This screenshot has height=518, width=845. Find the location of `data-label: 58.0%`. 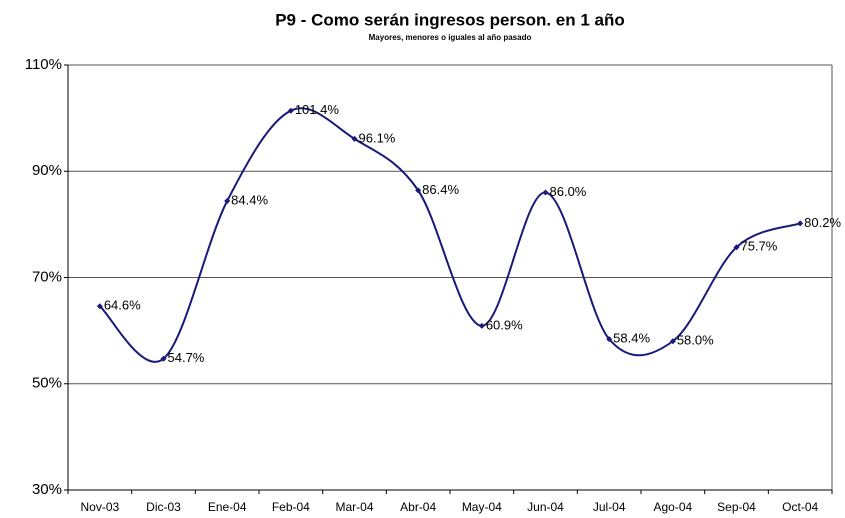

data-label: 58.0% is located at coordinates (695, 340).